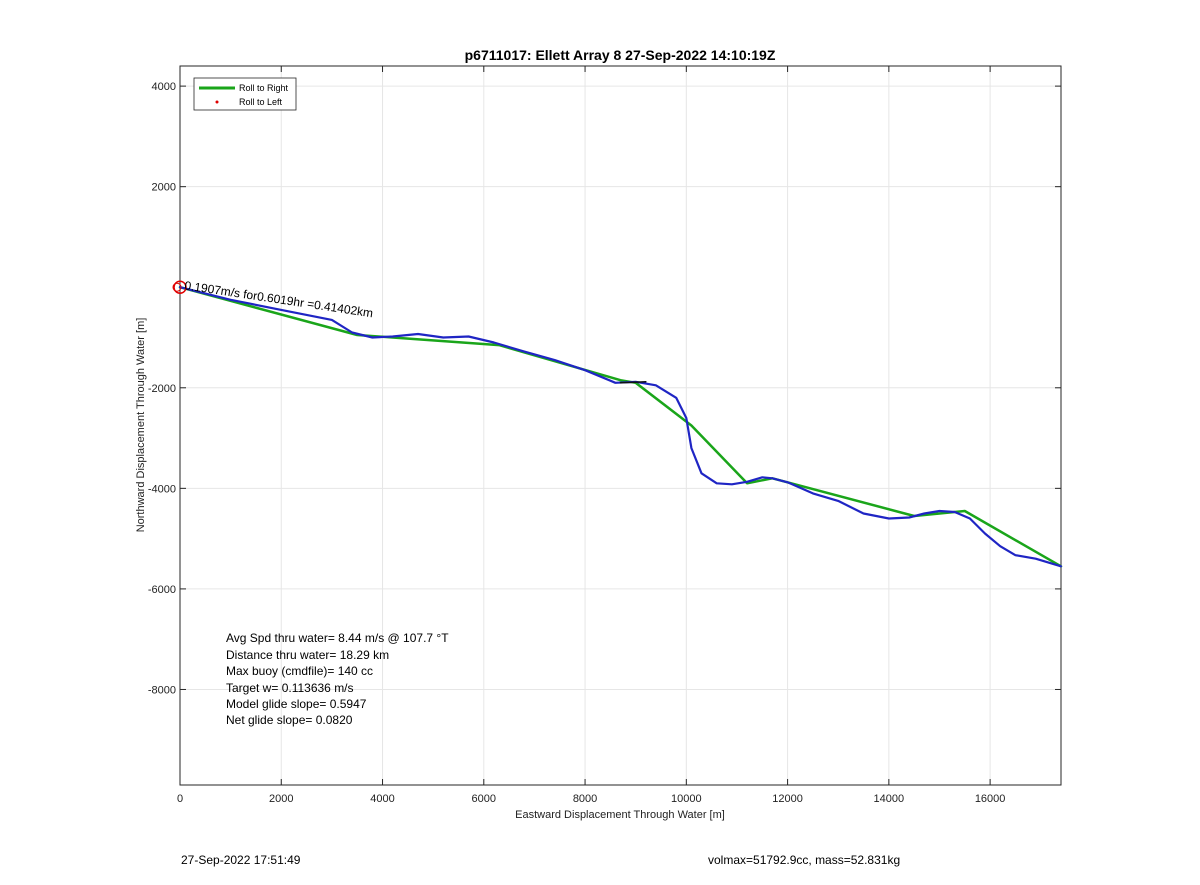  What do you see at coordinates (281, 799) in the screenshot?
I see `x-tick-label: 2000` at bounding box center [281, 799].